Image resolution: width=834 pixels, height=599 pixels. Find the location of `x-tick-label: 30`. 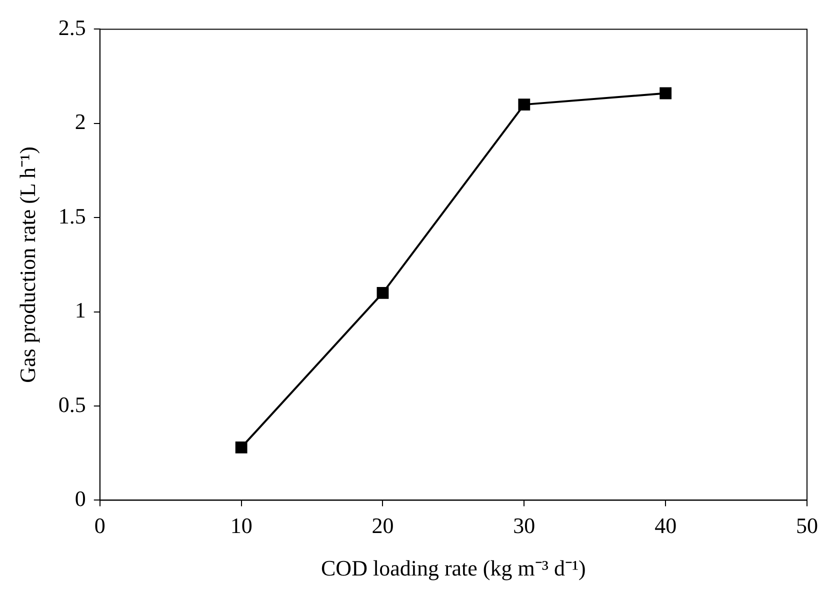

x-tick-label: 30 is located at coordinates (524, 525).